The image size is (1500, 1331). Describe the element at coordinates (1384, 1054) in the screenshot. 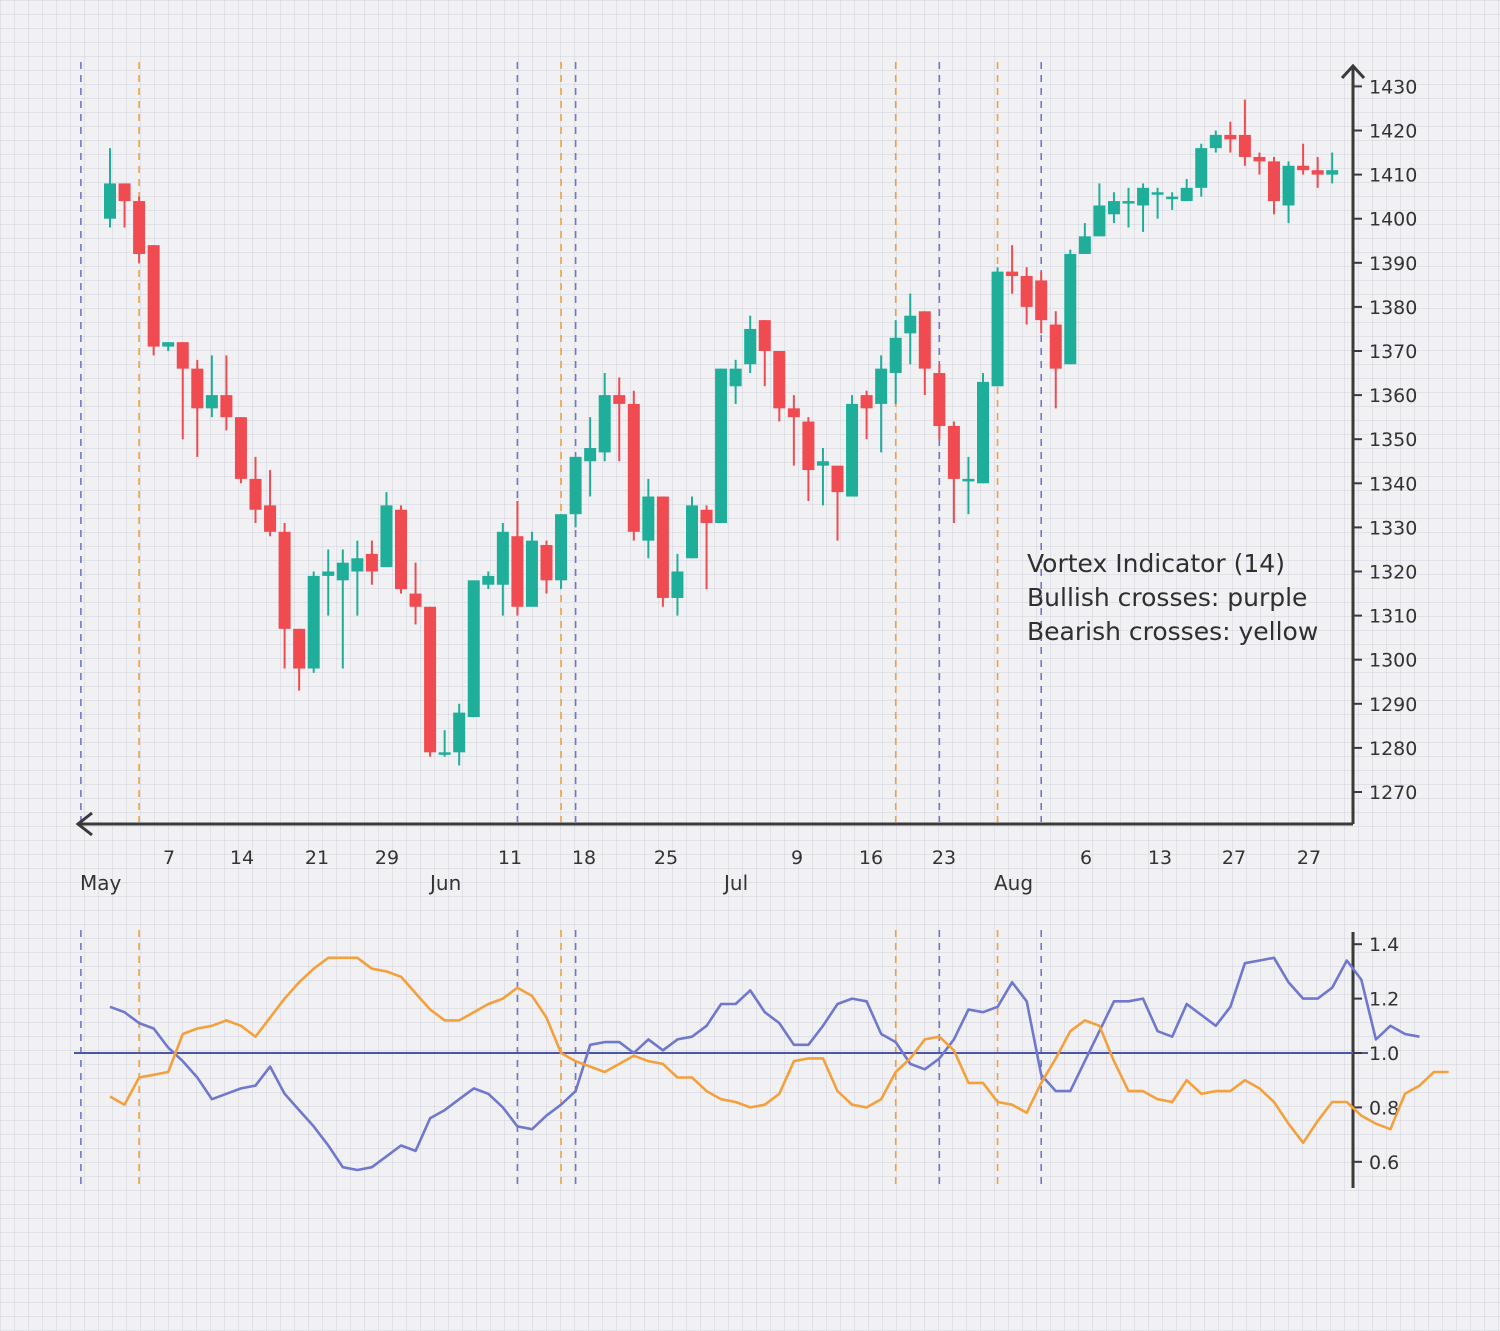

I see `y-tick-label: 1.0` at that location.